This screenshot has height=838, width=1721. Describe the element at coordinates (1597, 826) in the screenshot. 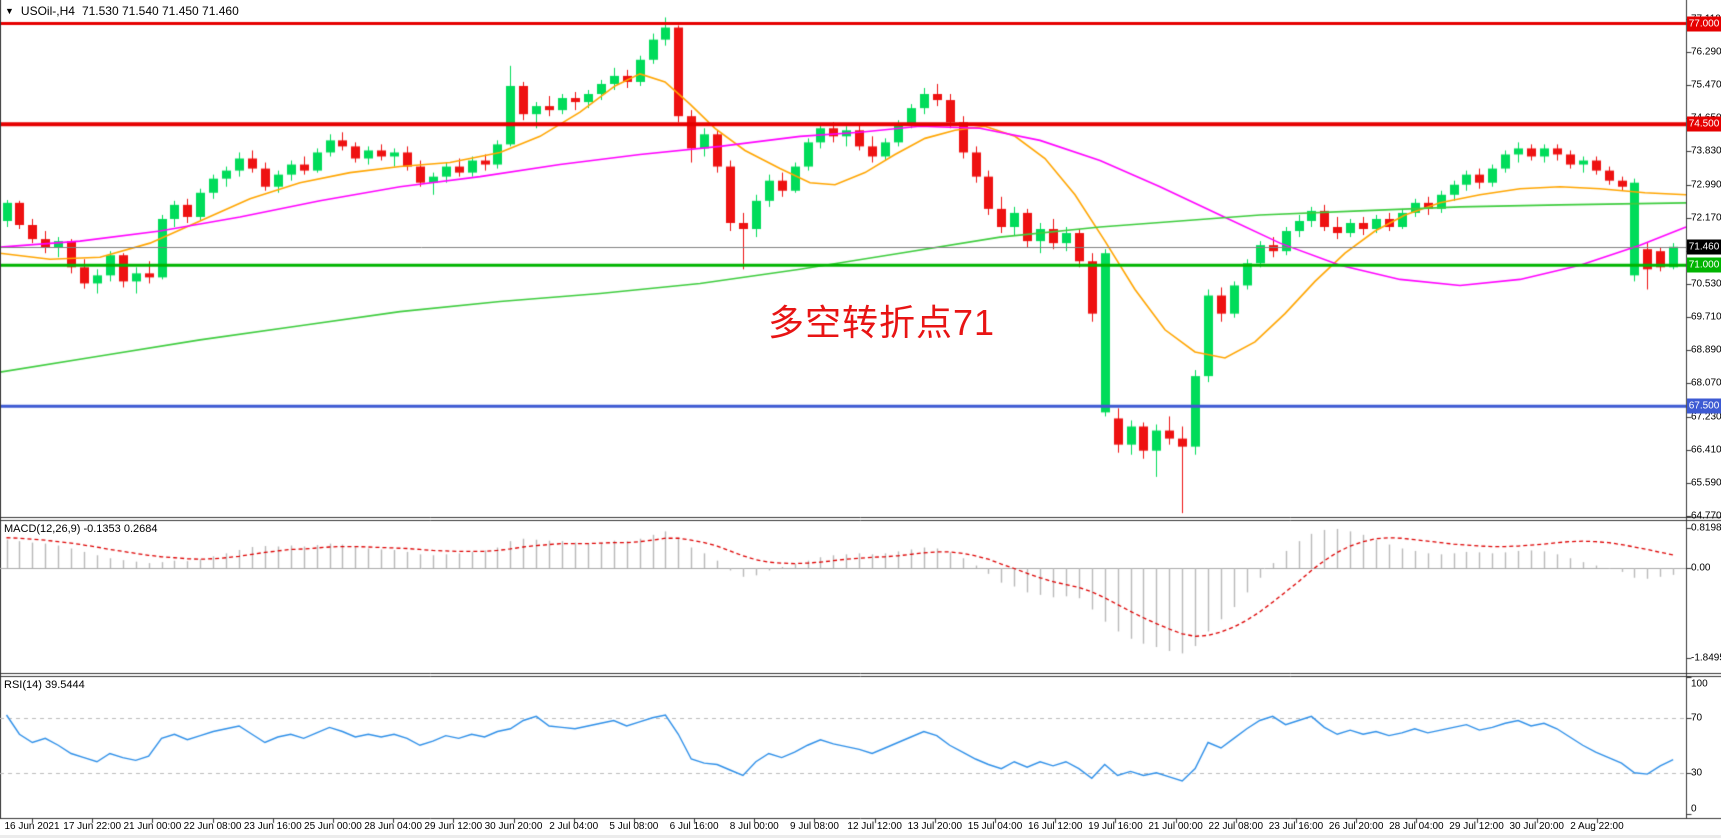

I see `time-tick-label: 2 Aug 22:00` at that location.